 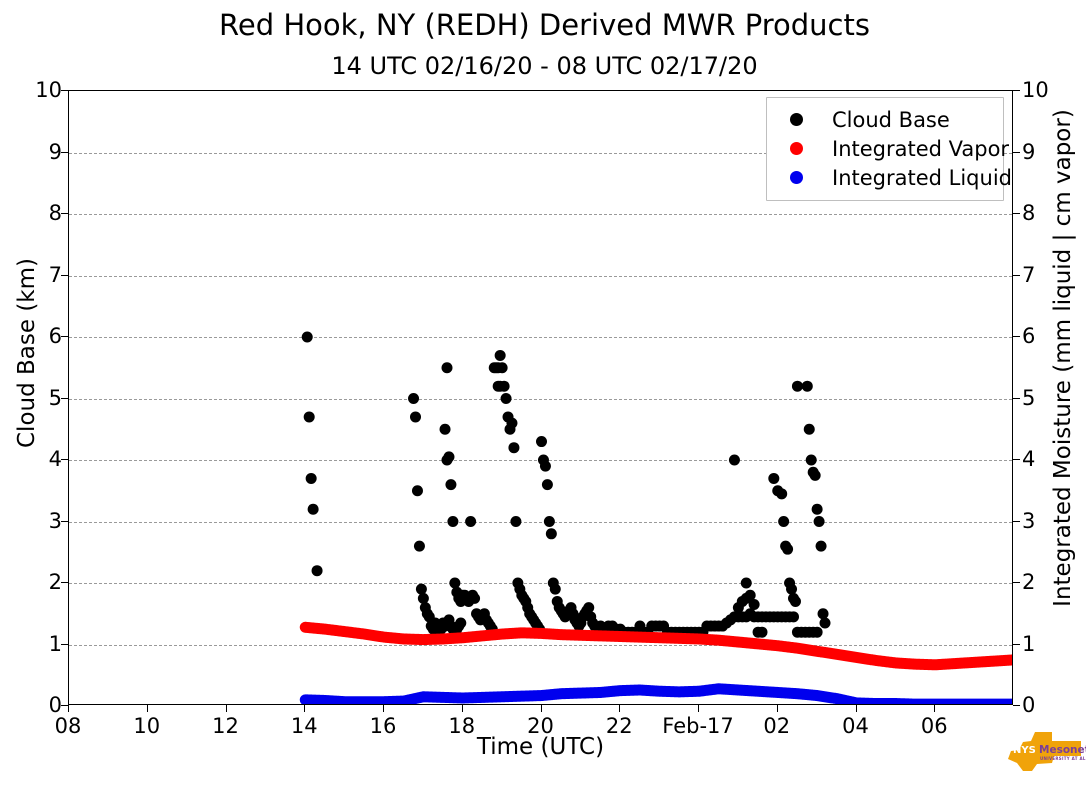 I want to click on x-tick-label-06: 06, so click(x=934, y=726).